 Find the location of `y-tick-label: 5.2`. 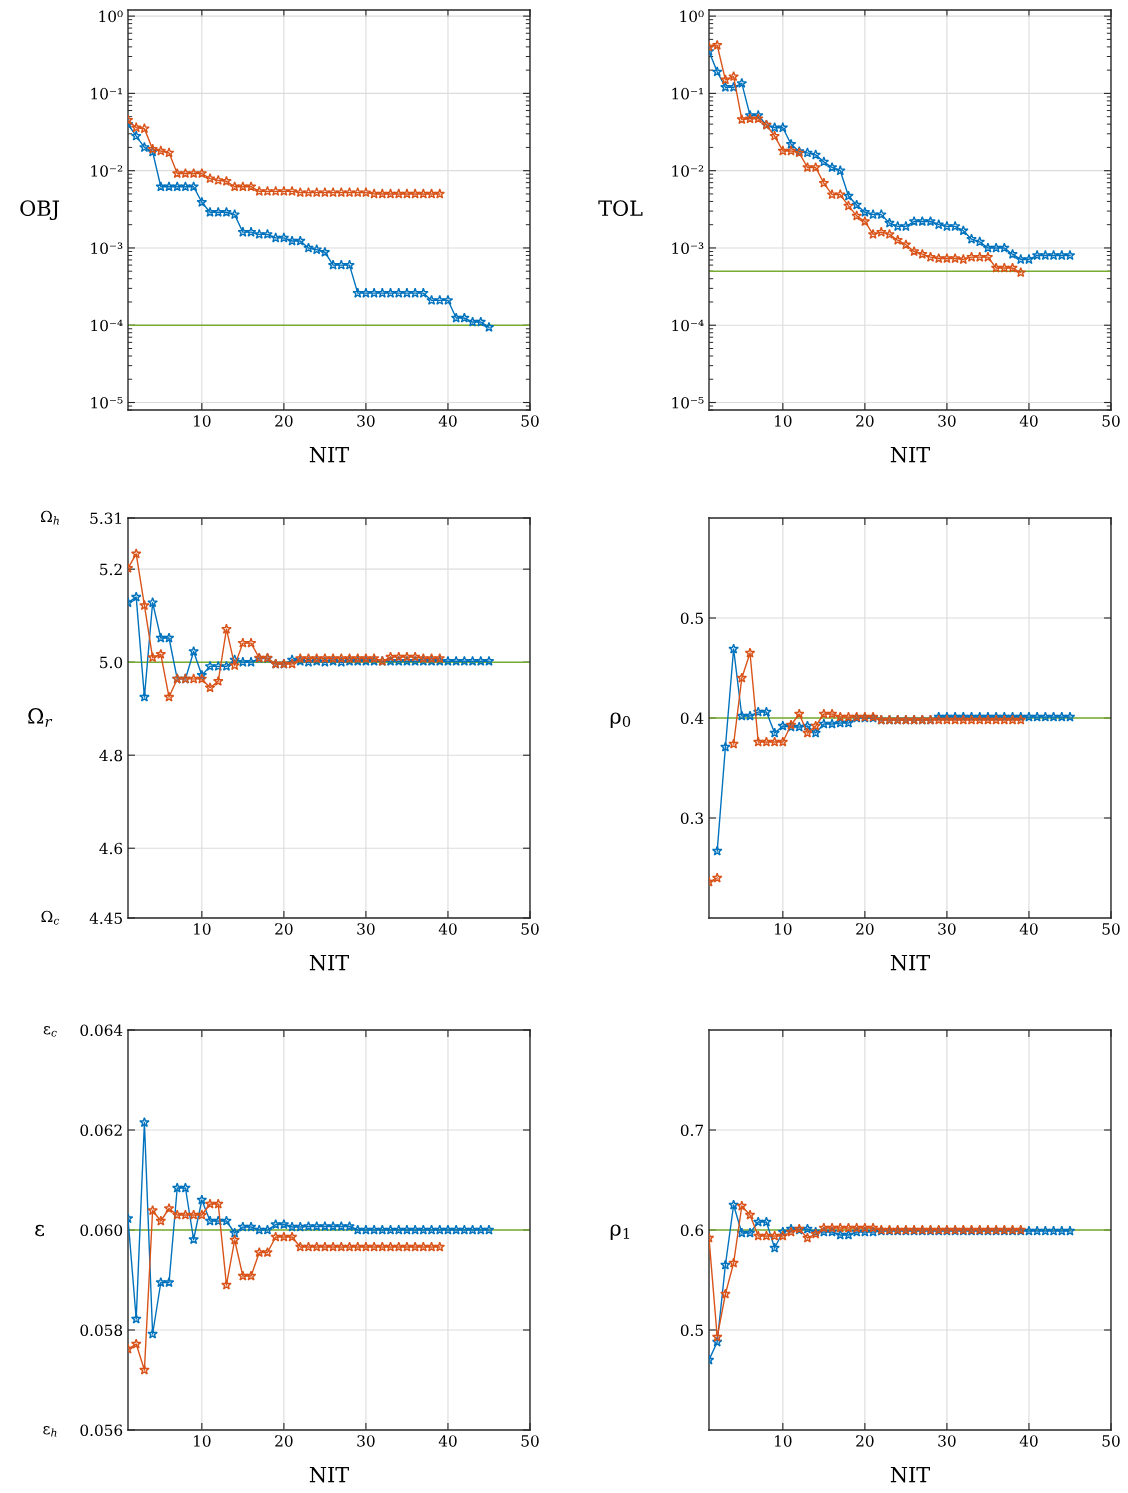

y-tick-label: 5.2 is located at coordinates (111, 569).